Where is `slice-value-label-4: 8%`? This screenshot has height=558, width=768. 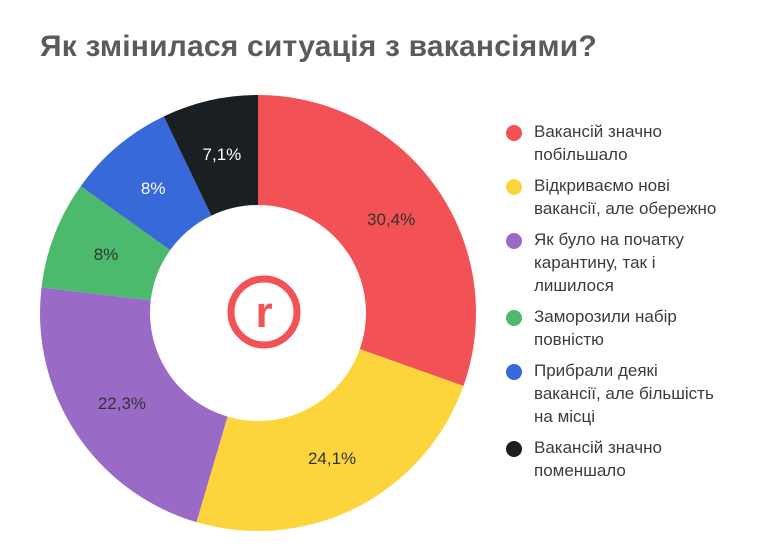 slice-value-label-4: 8% is located at coordinates (106, 254).